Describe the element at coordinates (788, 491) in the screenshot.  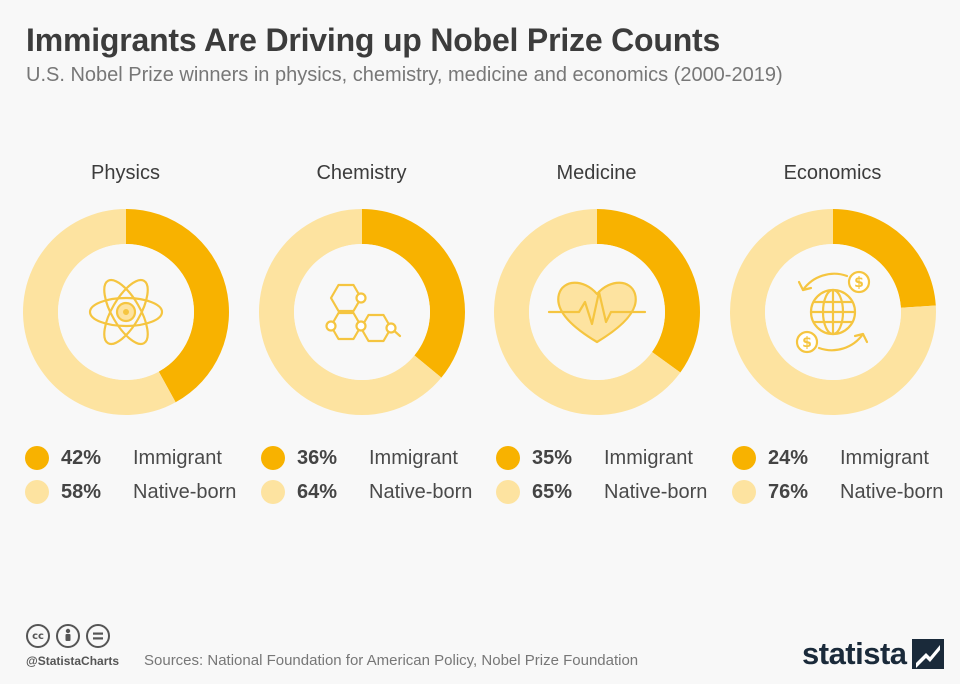
I see `legend-percent: 76%` at that location.